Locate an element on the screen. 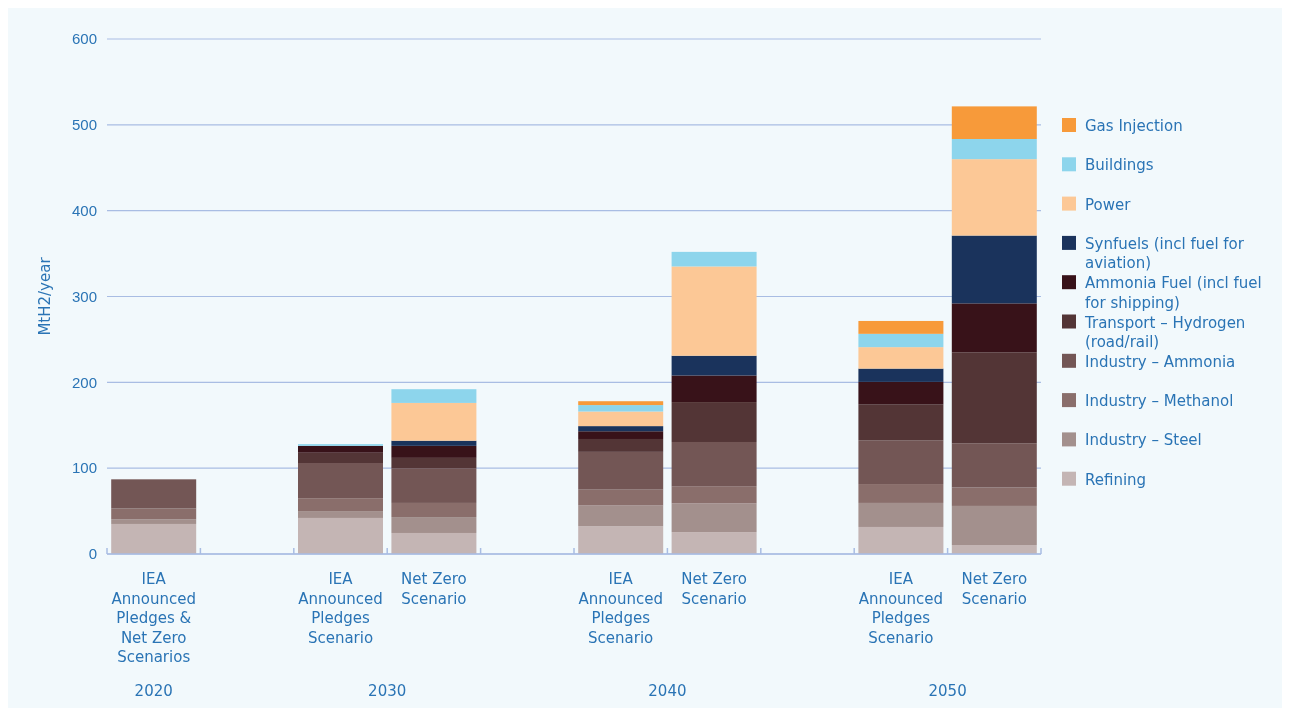 Image resolution: width=1290 pixels, height=715 pixels. y-tick-label: 500 is located at coordinates (84, 125).